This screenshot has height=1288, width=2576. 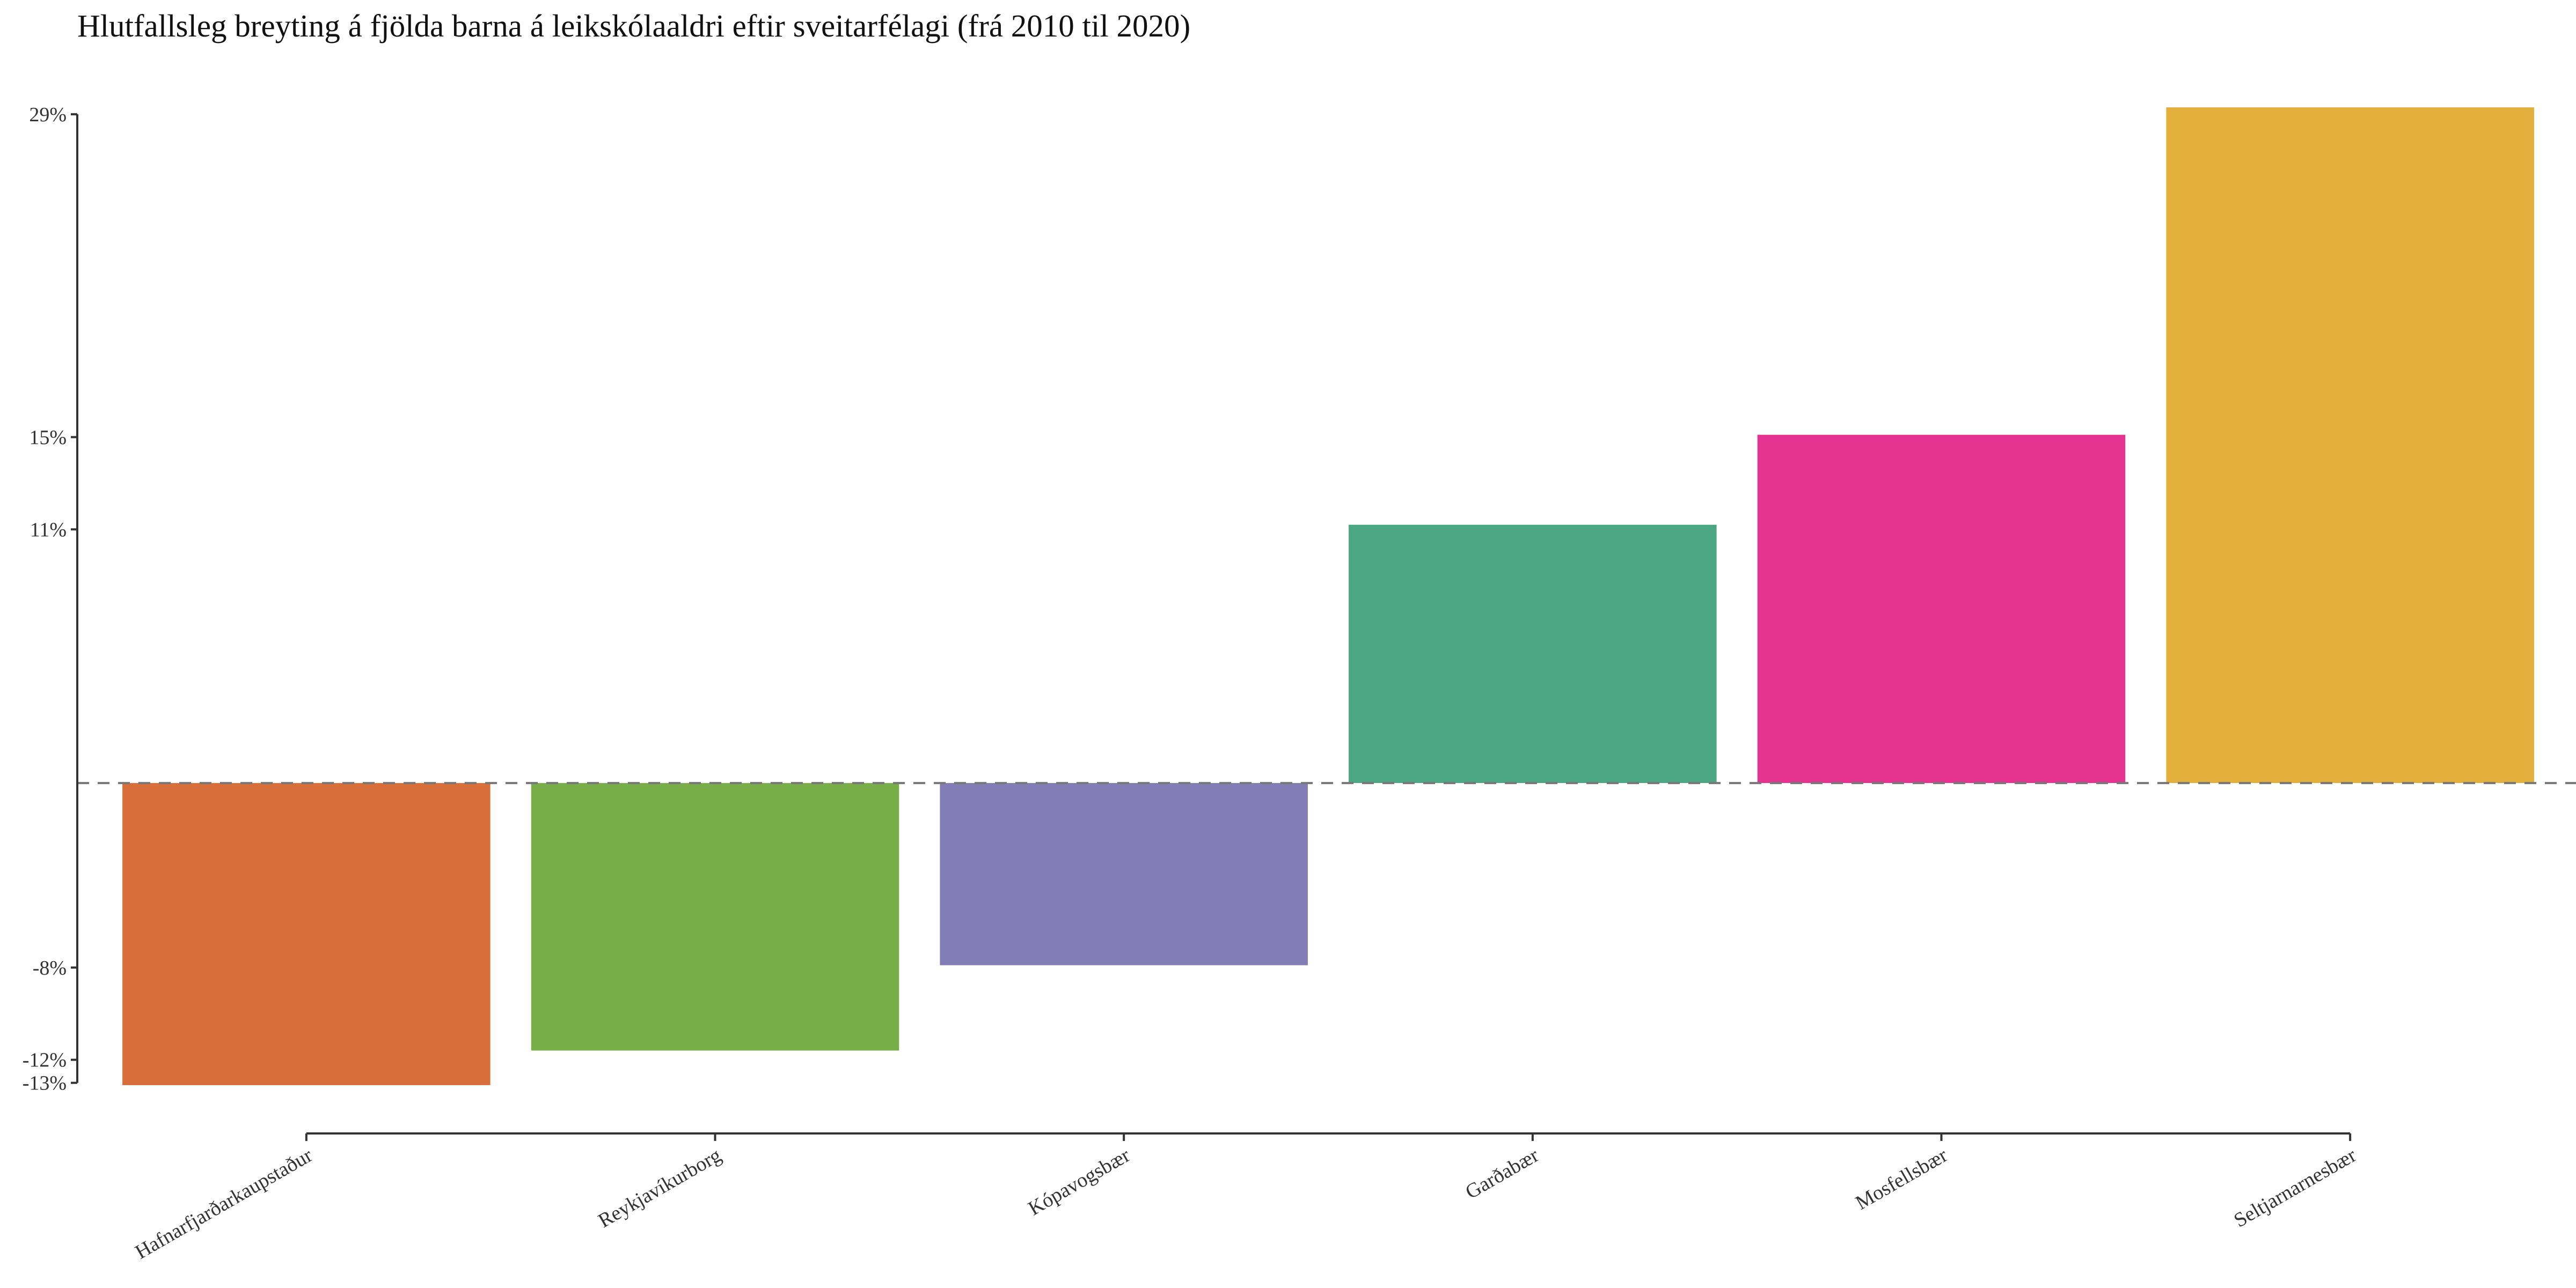 What do you see at coordinates (45, 1060) in the screenshot?
I see `y-tick-label: -12%` at bounding box center [45, 1060].